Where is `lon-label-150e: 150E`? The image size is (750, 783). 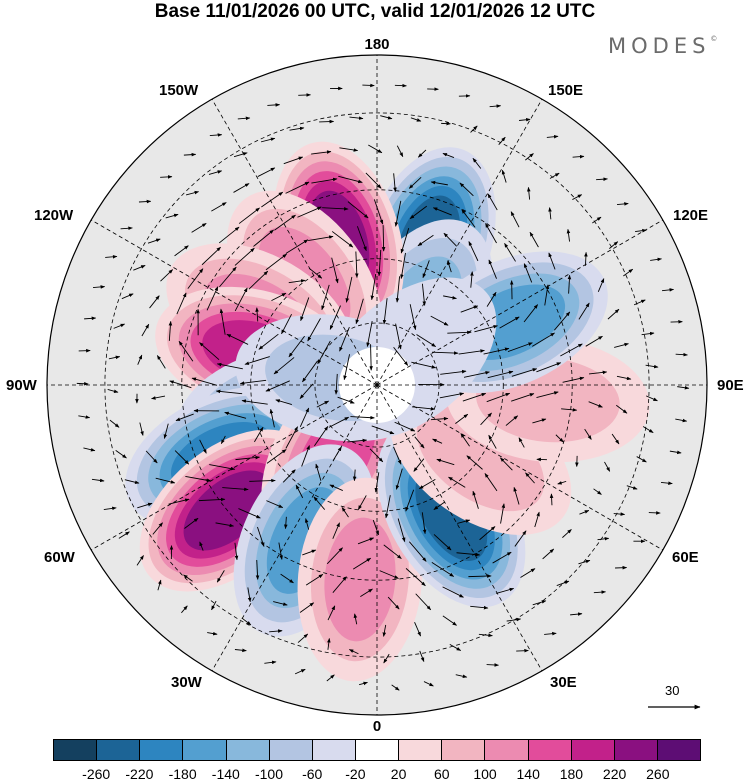
lon-label-150e: 150E is located at coordinates (566, 90).